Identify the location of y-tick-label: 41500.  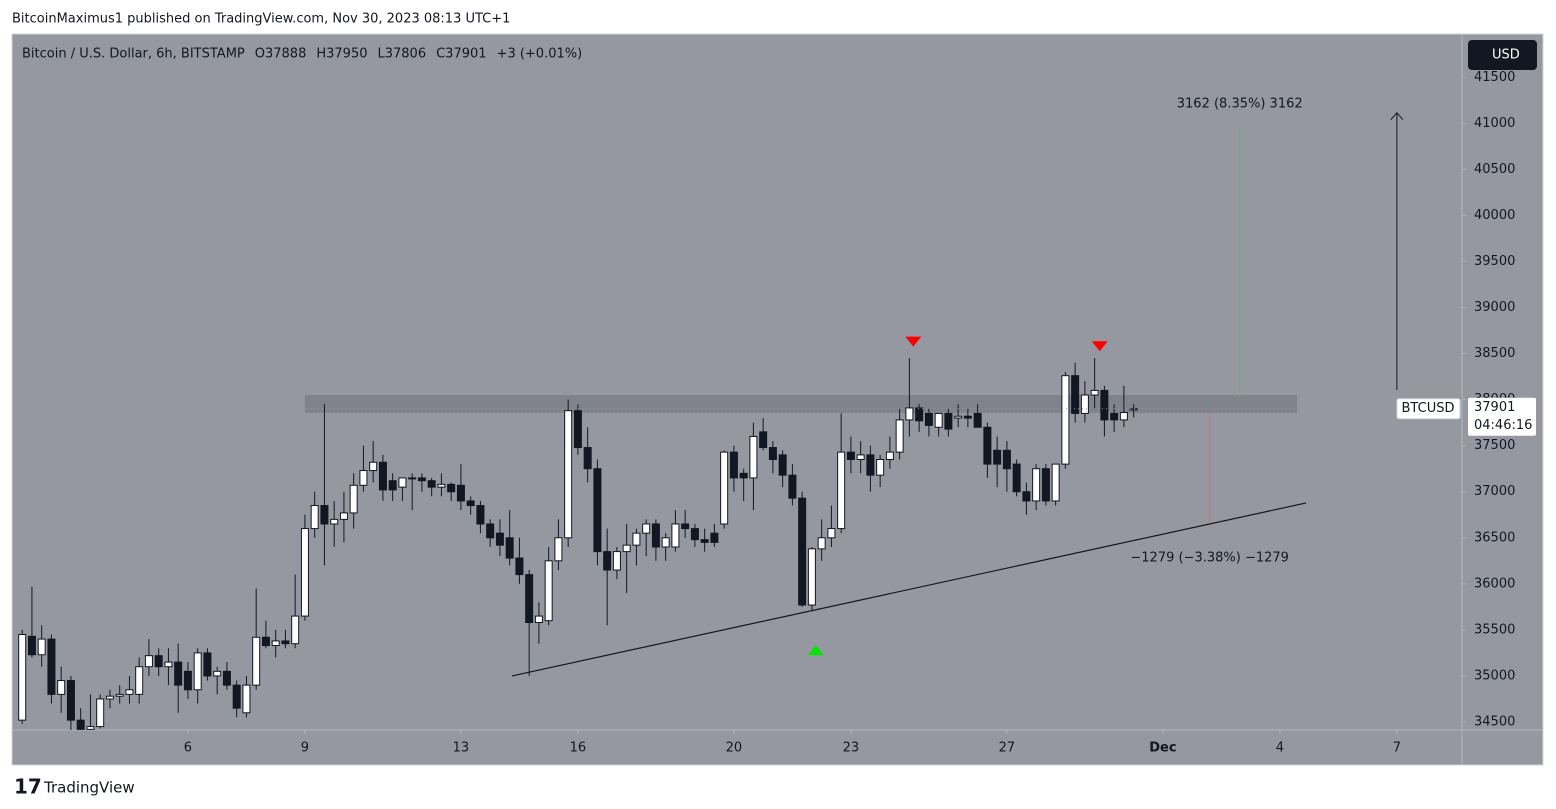
(1494, 77).